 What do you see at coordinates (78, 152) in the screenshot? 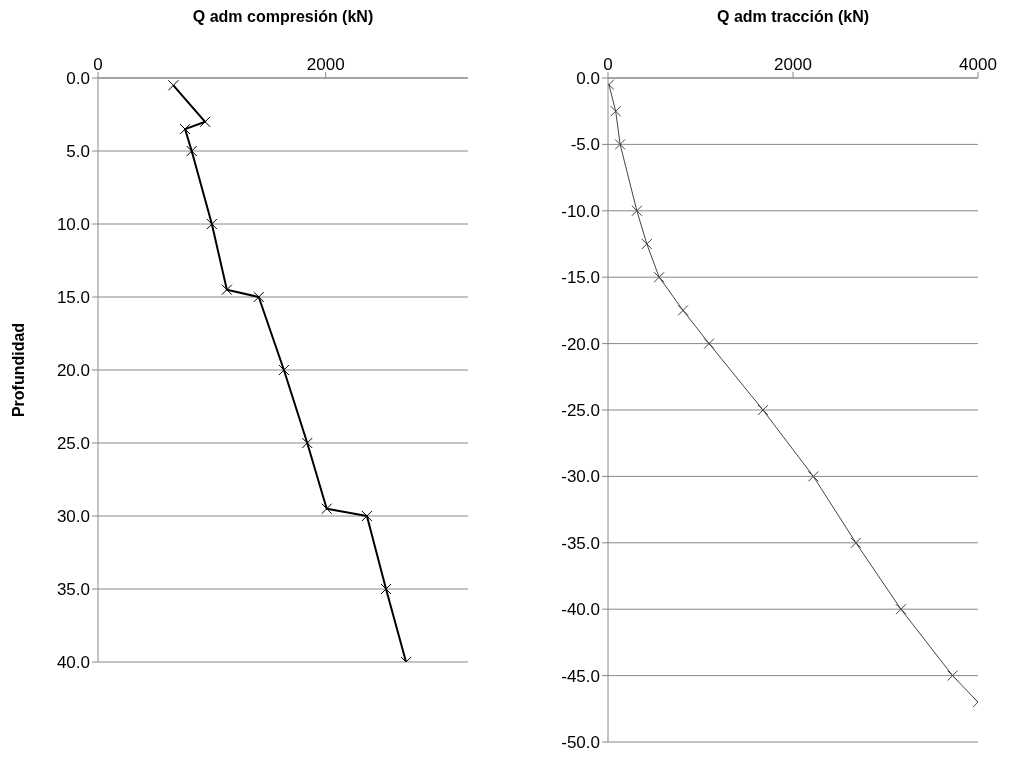
I see `y-tick-label: 5.0` at bounding box center [78, 152].